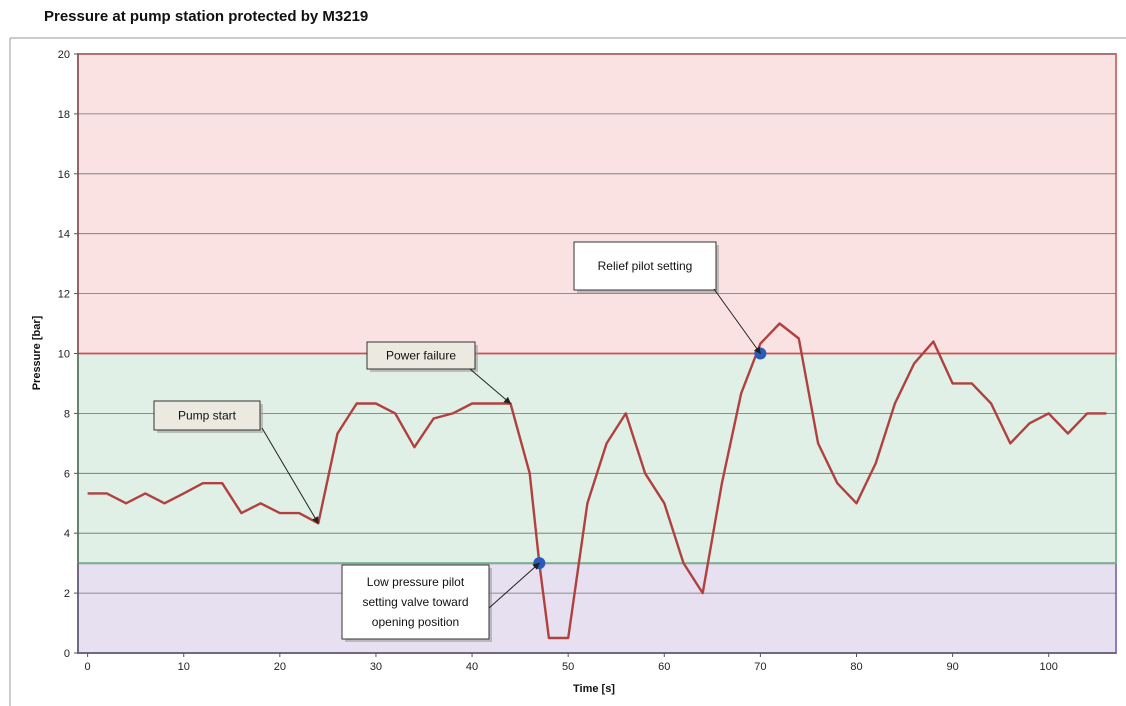 Image resolution: width=1126 pixels, height=706 pixels. I want to click on y-tick-label-4: 8, so click(67, 414).